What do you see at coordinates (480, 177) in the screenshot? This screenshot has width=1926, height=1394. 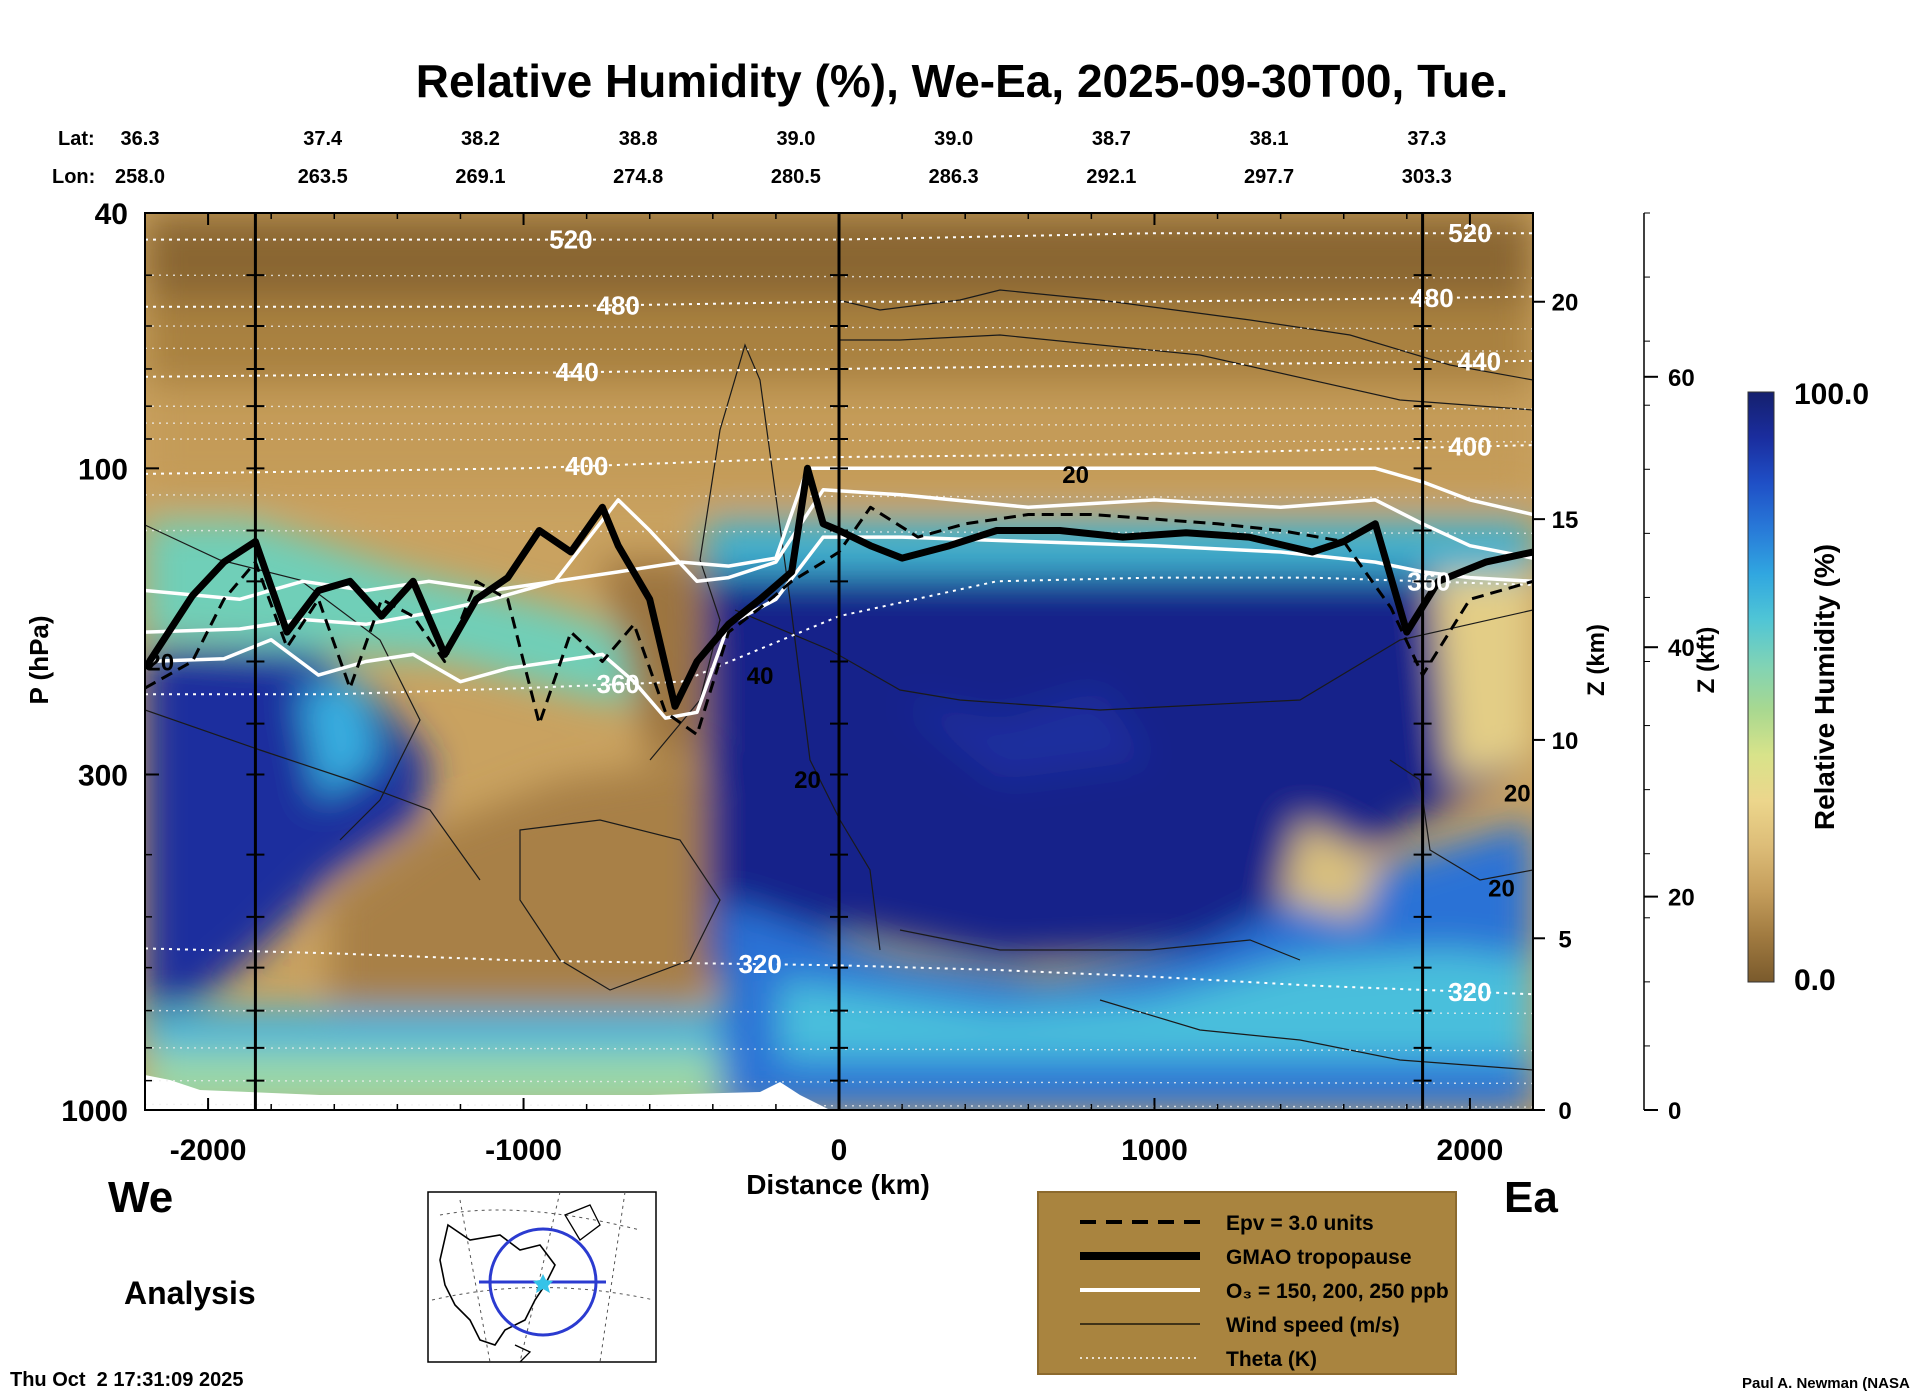 I see `lon-value: 269.1` at bounding box center [480, 177].